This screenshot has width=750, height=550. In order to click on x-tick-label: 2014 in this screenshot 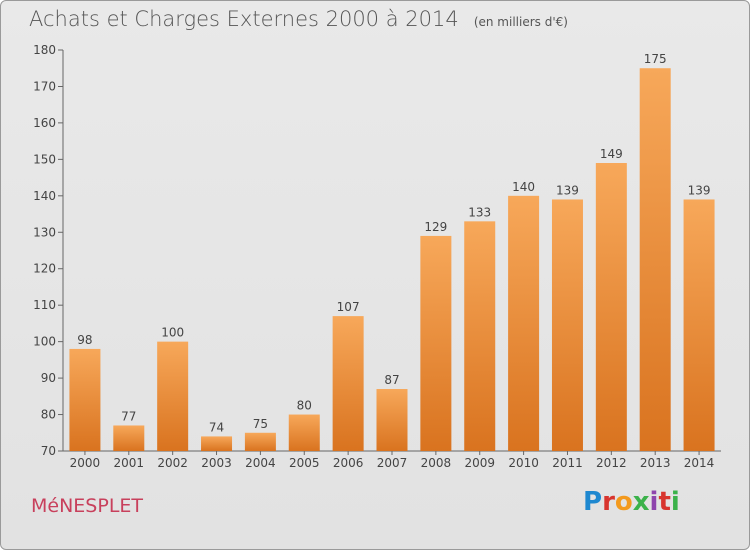, I will do `click(699, 463)`.